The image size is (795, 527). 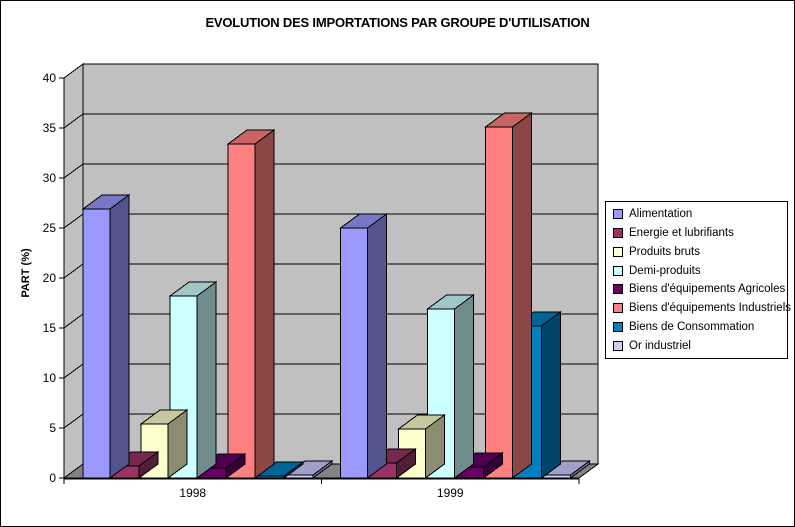 I want to click on legend-label: Demi-produits, so click(x=665, y=270).